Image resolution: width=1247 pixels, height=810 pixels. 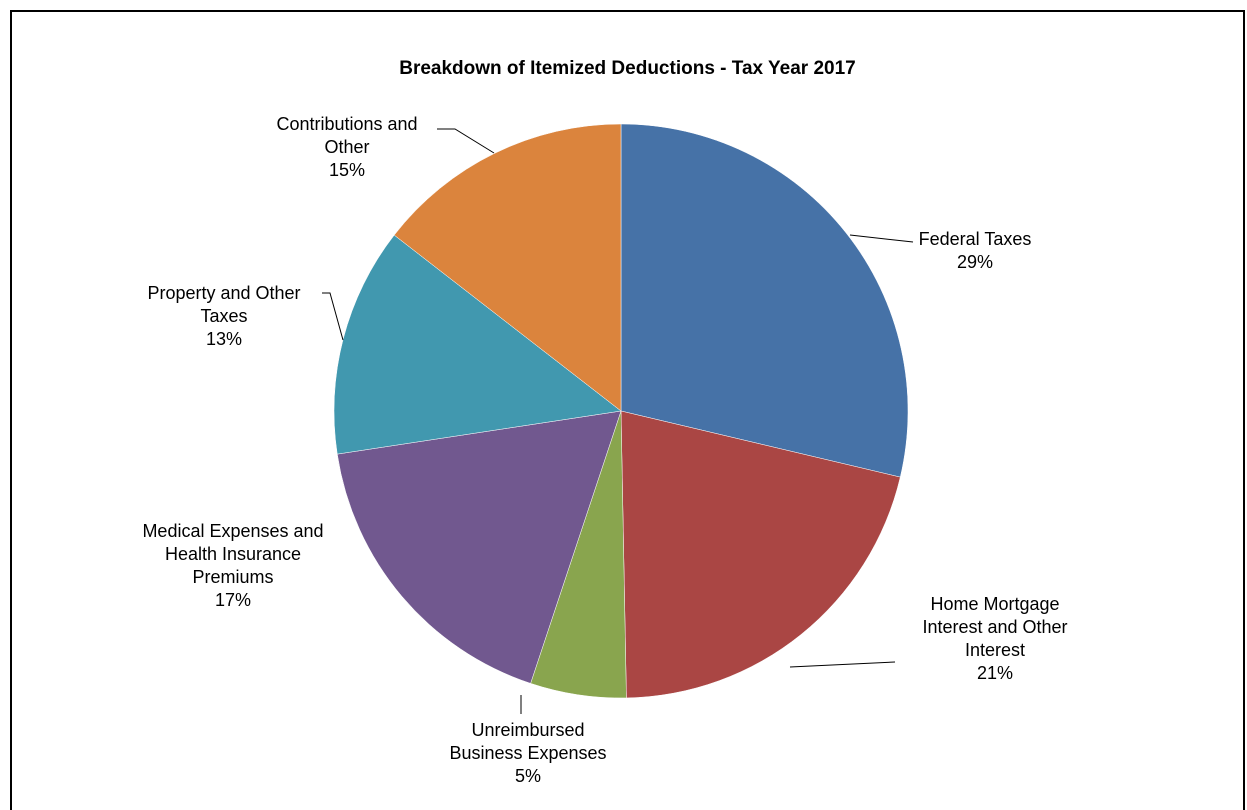 I want to click on slice-label-2: Unreimbursed Business Expenses 5%, so click(x=527, y=753).